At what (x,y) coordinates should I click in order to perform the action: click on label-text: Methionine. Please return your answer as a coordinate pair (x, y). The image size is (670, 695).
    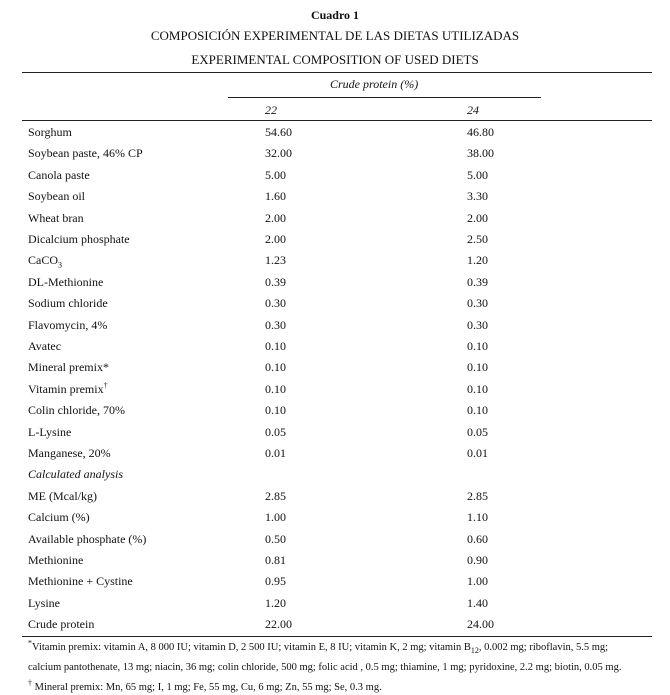
    Looking at the image, I should click on (56, 560).